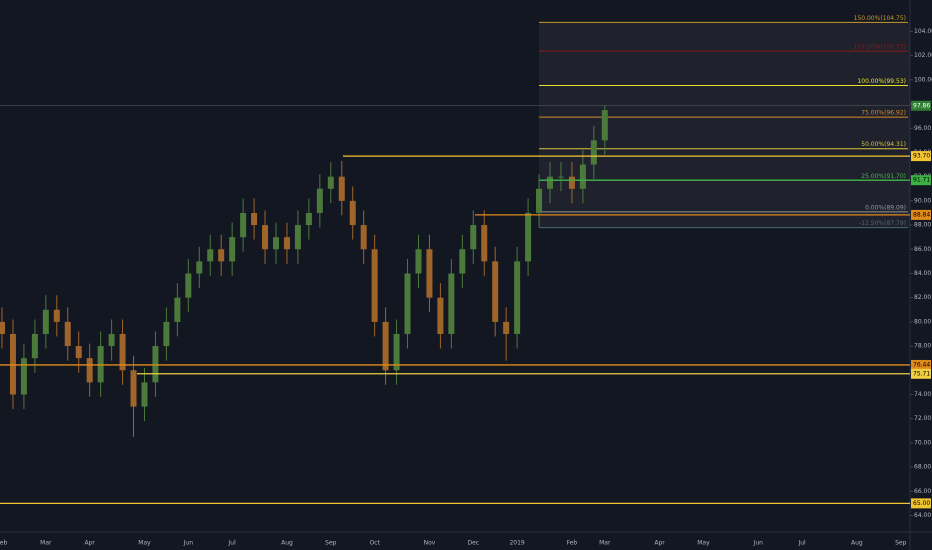  Describe the element at coordinates (922, 321) in the screenshot. I see `y-tick-label: 80.00` at that location.